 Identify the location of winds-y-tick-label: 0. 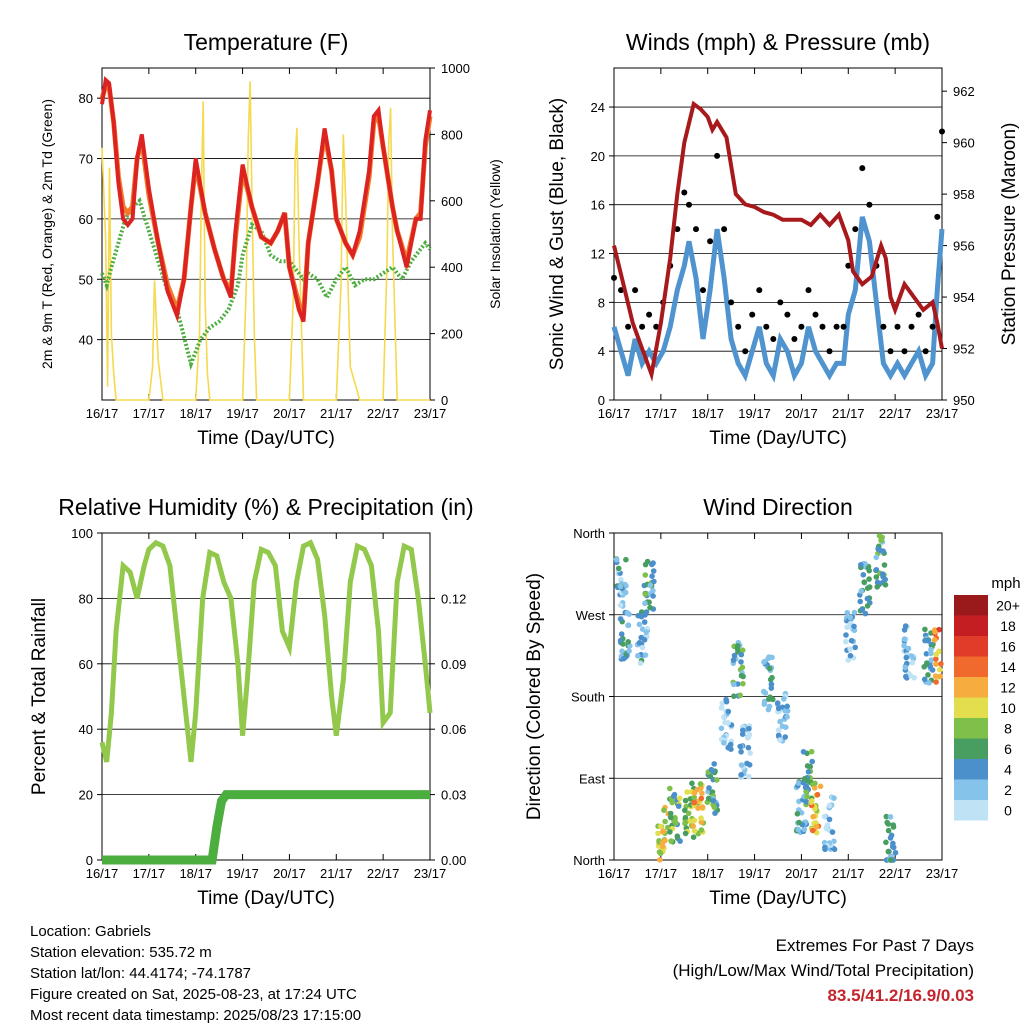
(601, 400).